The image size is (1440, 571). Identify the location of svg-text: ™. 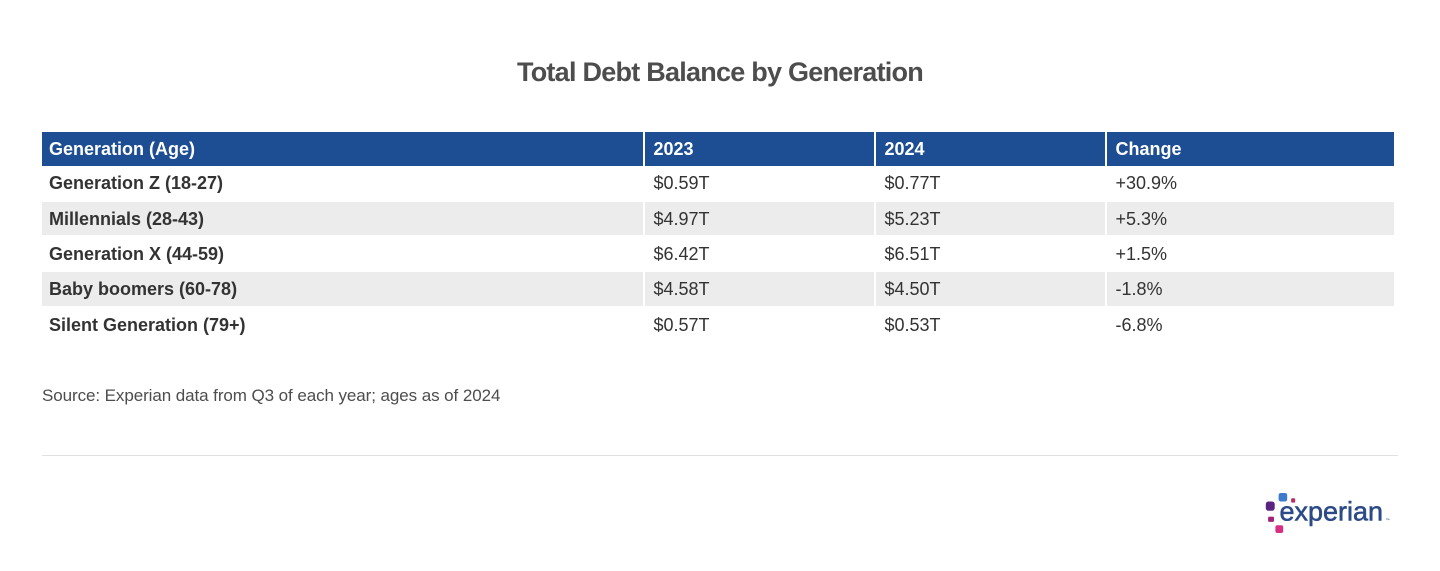
(1388, 520).